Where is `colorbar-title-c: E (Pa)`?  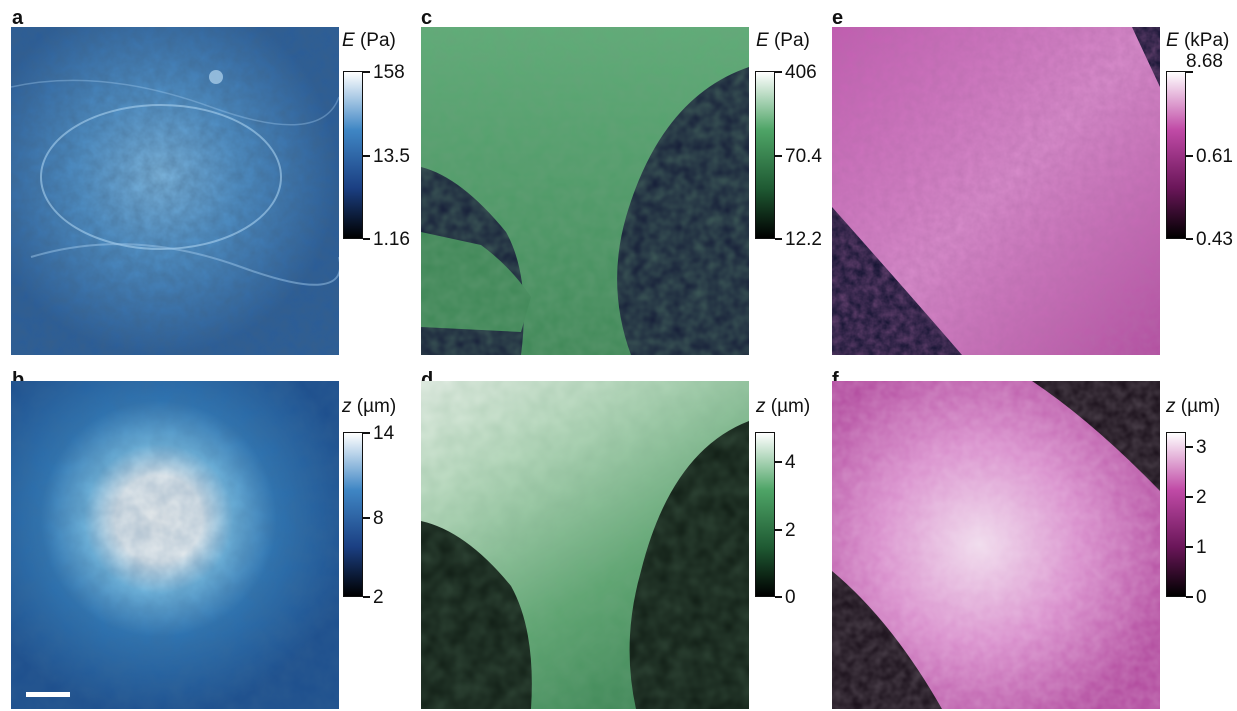 colorbar-title-c: E (Pa) is located at coordinates (783, 40).